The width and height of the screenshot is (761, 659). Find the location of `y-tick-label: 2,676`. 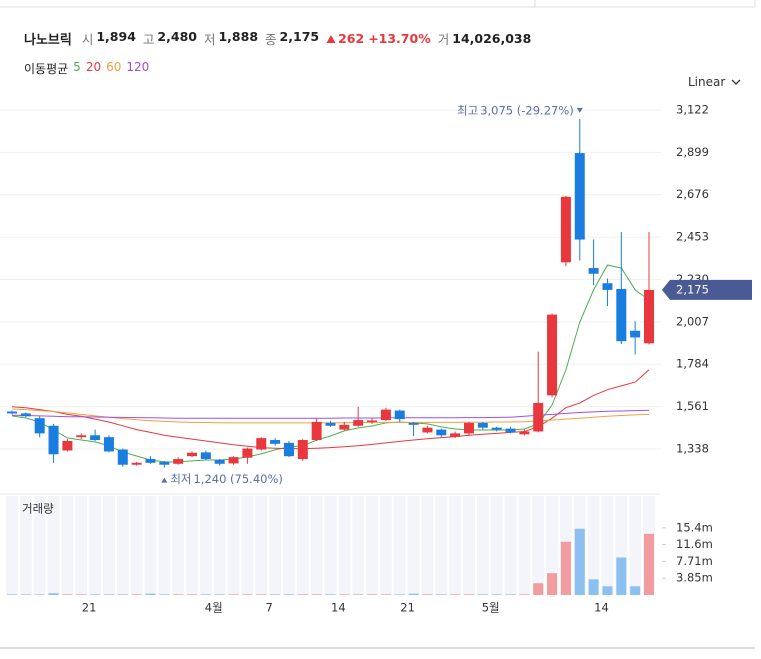

y-tick-label: 2,676 is located at coordinates (692, 194).